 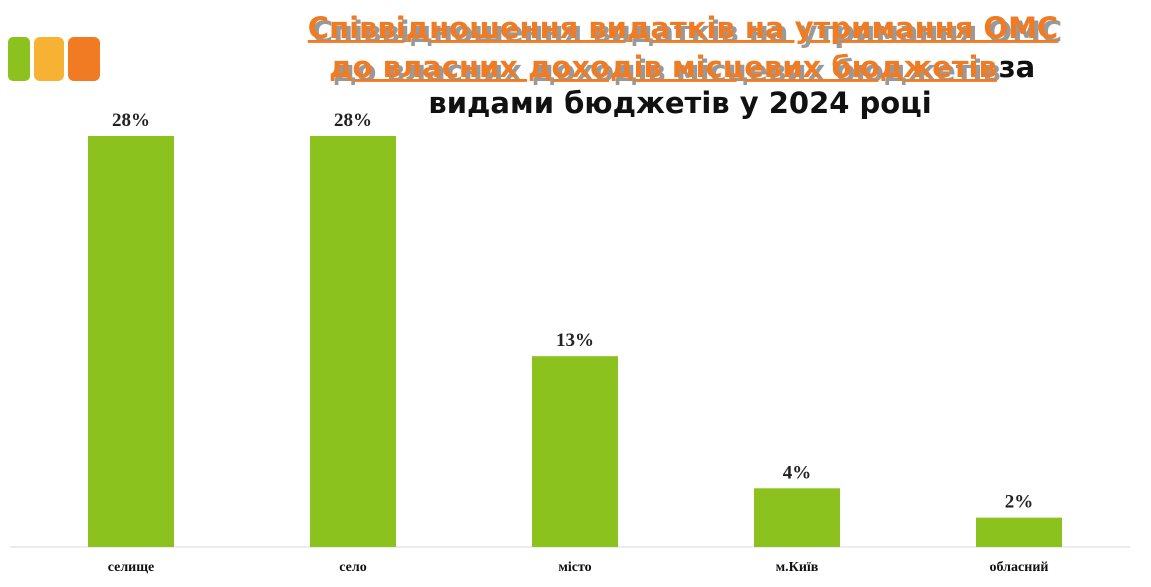 What do you see at coordinates (574, 567) in the screenshot?
I see `x-tick-label: місто` at bounding box center [574, 567].